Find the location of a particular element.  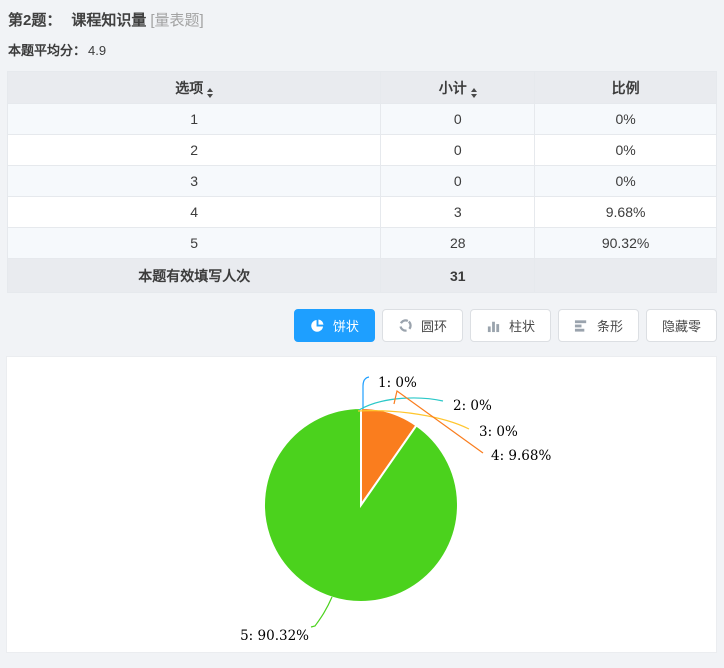

cell-option: 5 is located at coordinates (194, 243).